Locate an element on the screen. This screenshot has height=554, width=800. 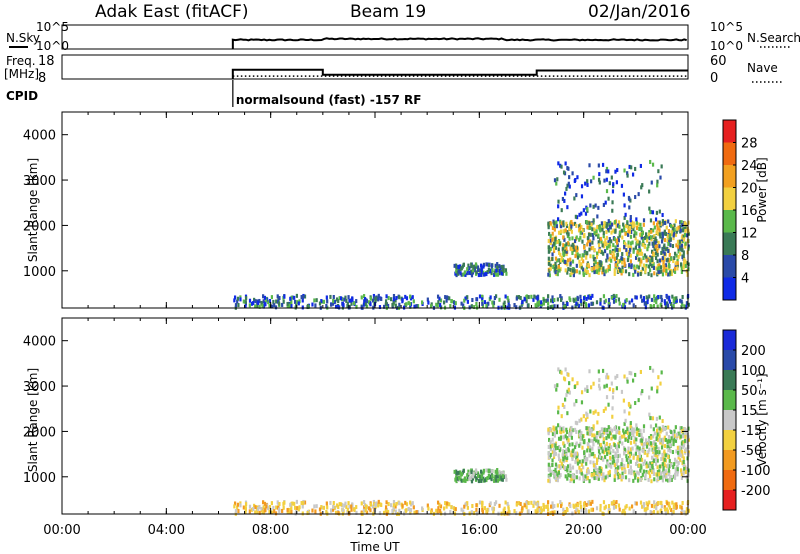
colorbar-tick-label: -200 is located at coordinates (756, 491).